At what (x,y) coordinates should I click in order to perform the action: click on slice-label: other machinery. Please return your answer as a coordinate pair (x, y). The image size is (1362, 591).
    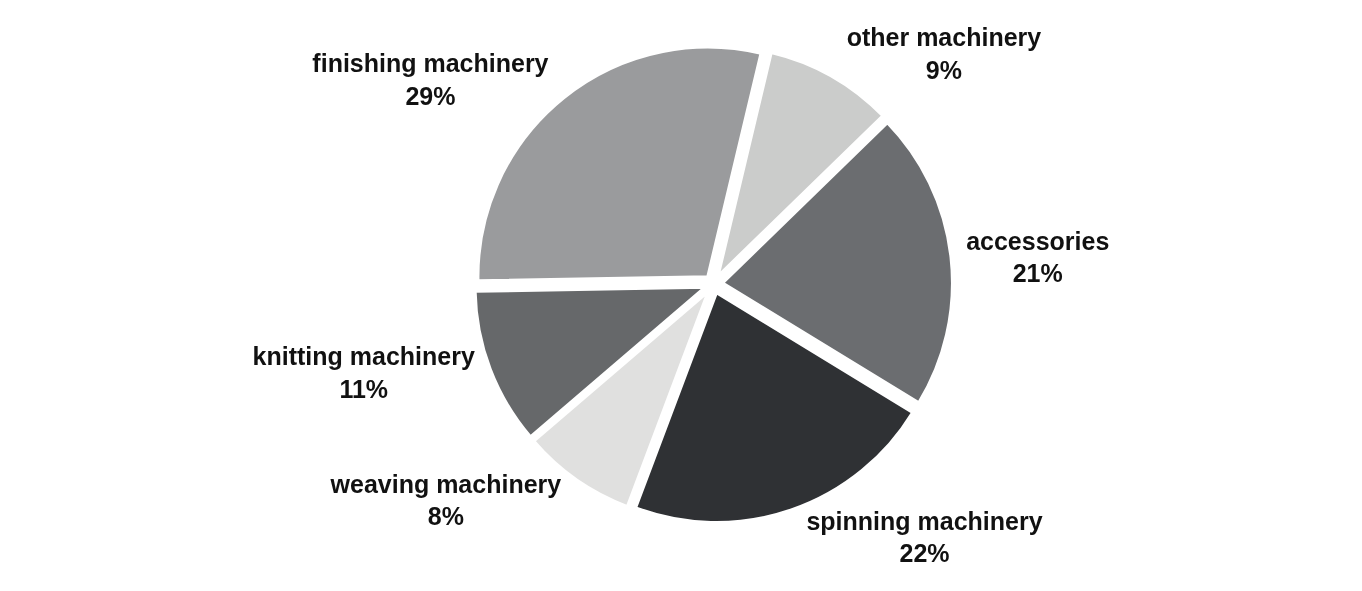
    Looking at the image, I should click on (944, 37).